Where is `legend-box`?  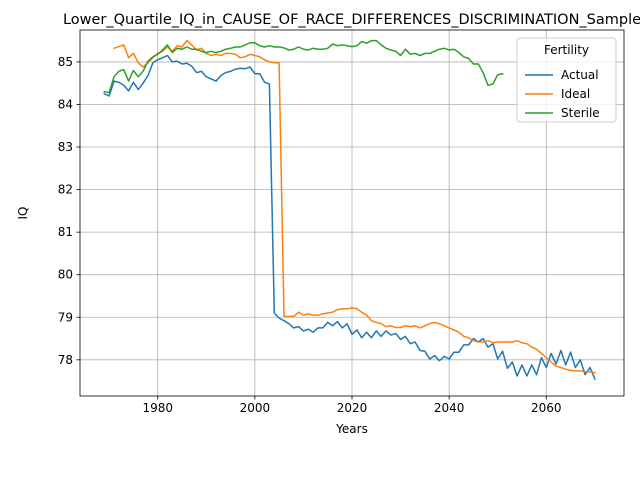 legend-box is located at coordinates (566, 80).